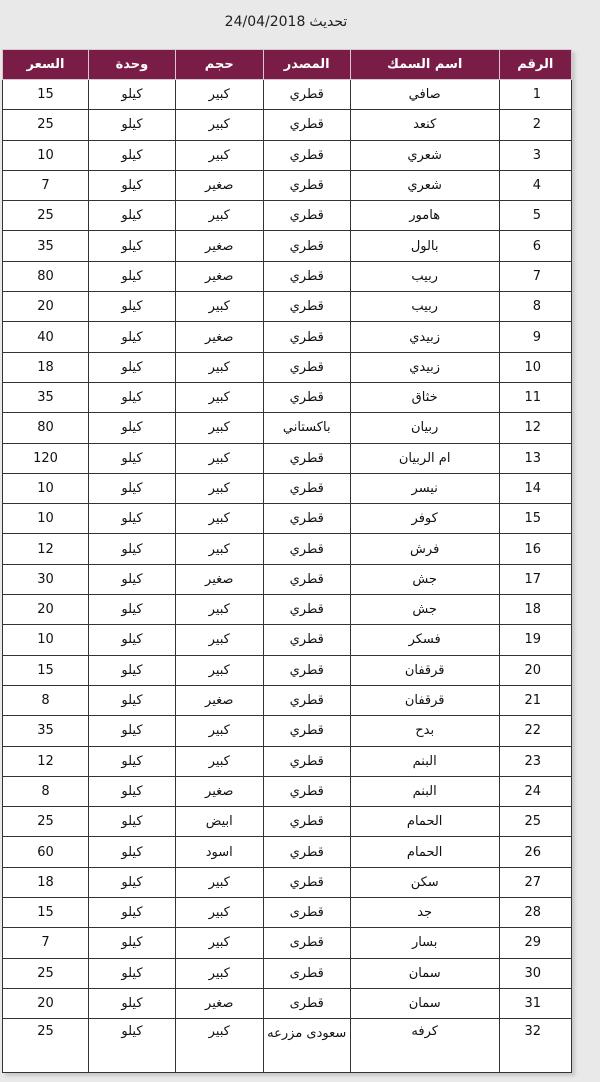  I want to click on table-row: 17 جش قطري صغير كيلو 30, so click(287, 579).